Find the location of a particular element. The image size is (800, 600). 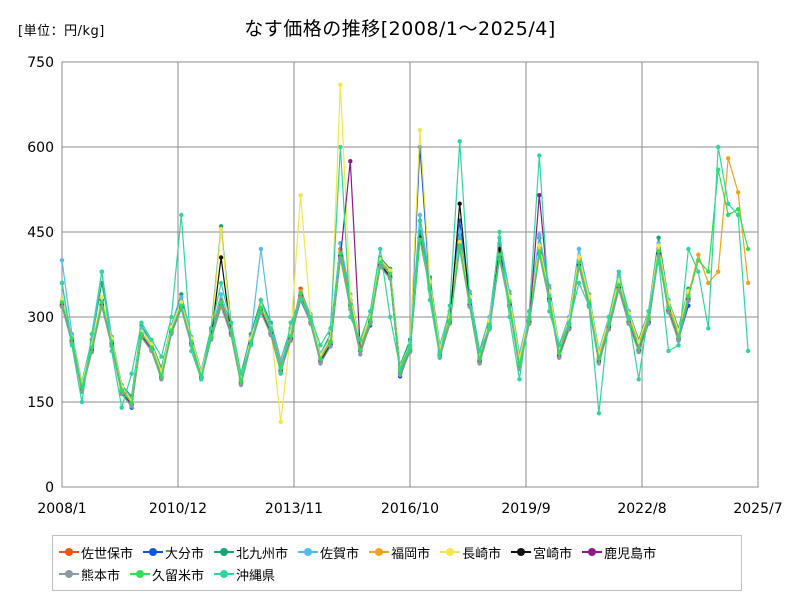

legend-label: 福岡市 is located at coordinates (411, 554).